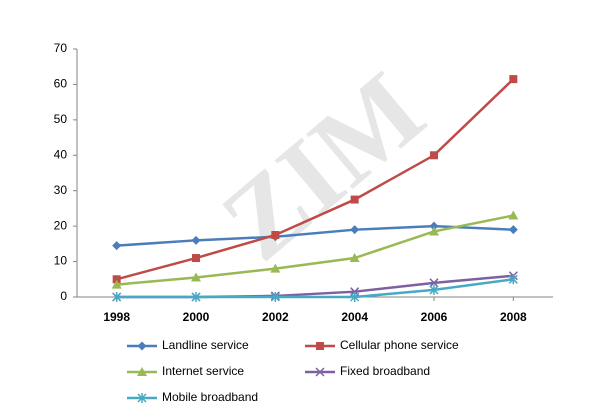  Describe the element at coordinates (61, 84) in the screenshot. I see `y-tick-label: 60` at that location.